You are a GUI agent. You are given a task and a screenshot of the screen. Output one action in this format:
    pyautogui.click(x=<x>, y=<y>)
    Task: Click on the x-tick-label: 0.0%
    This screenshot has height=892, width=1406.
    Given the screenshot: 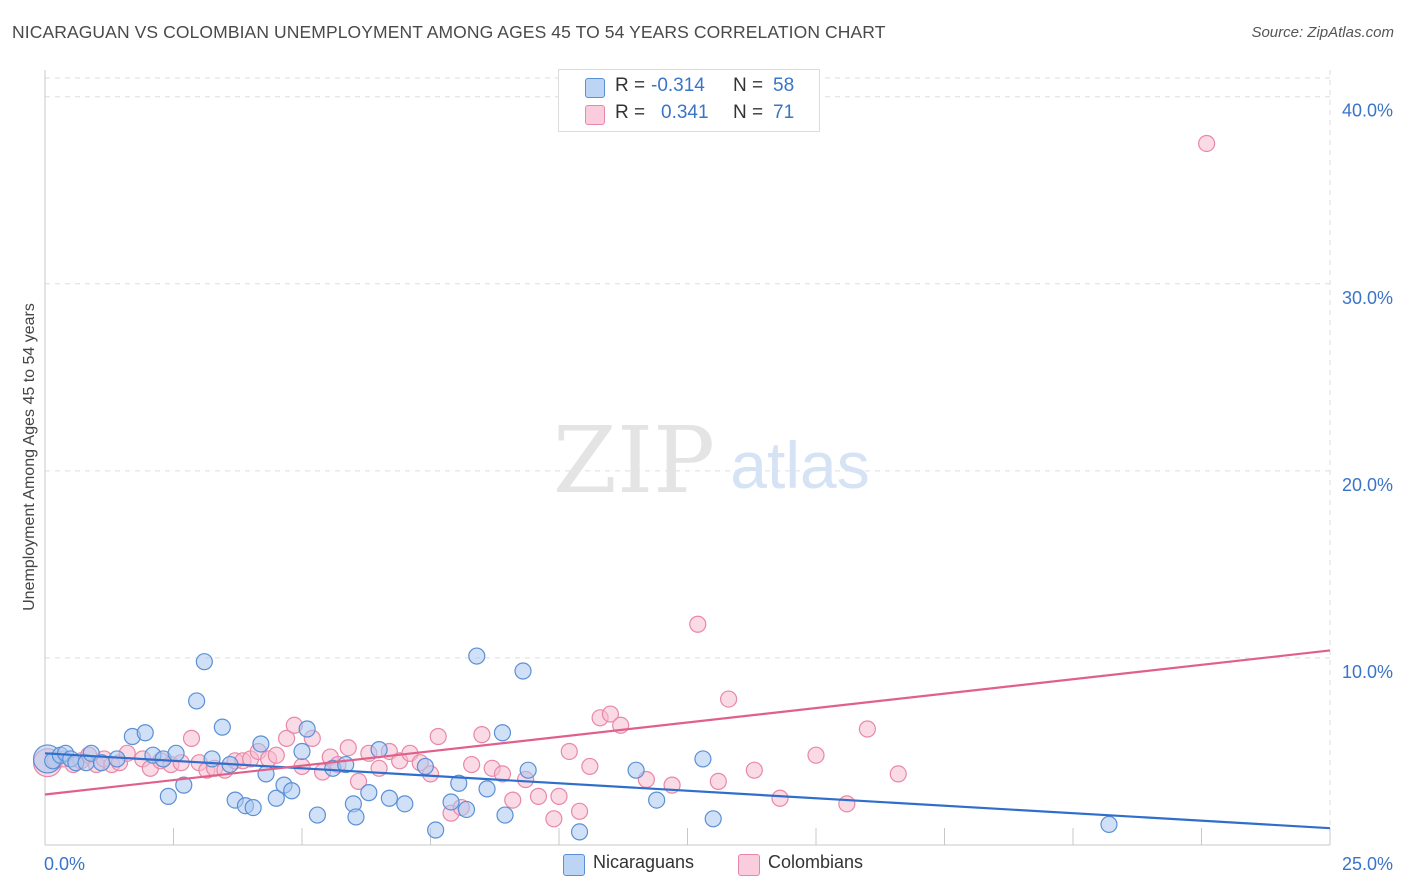 What is the action you would take?
    pyautogui.click(x=64, y=864)
    